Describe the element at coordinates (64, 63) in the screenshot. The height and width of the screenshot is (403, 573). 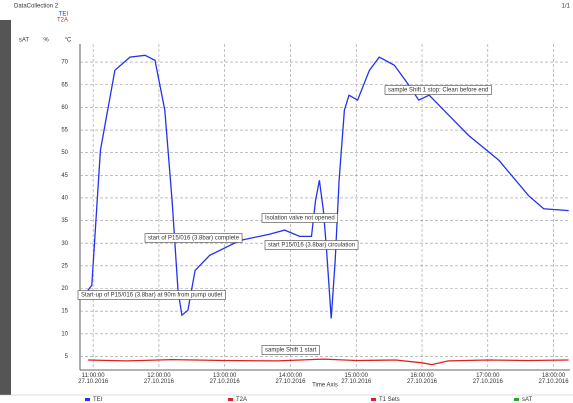
I see `y-tick-label: 70` at that location.